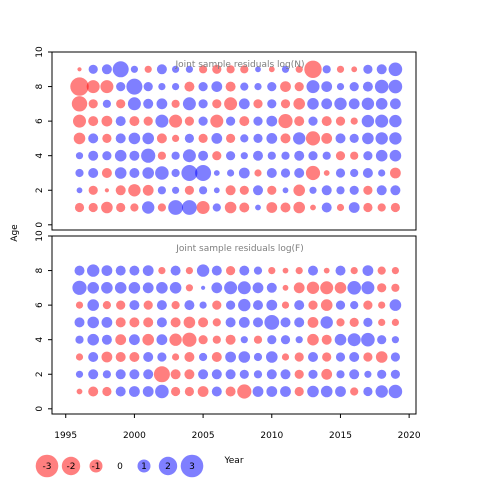 This screenshot has height=480, width=480. Describe the element at coordinates (203, 391) in the screenshot. I see `bottom-bubble-2005-age1` at that location.